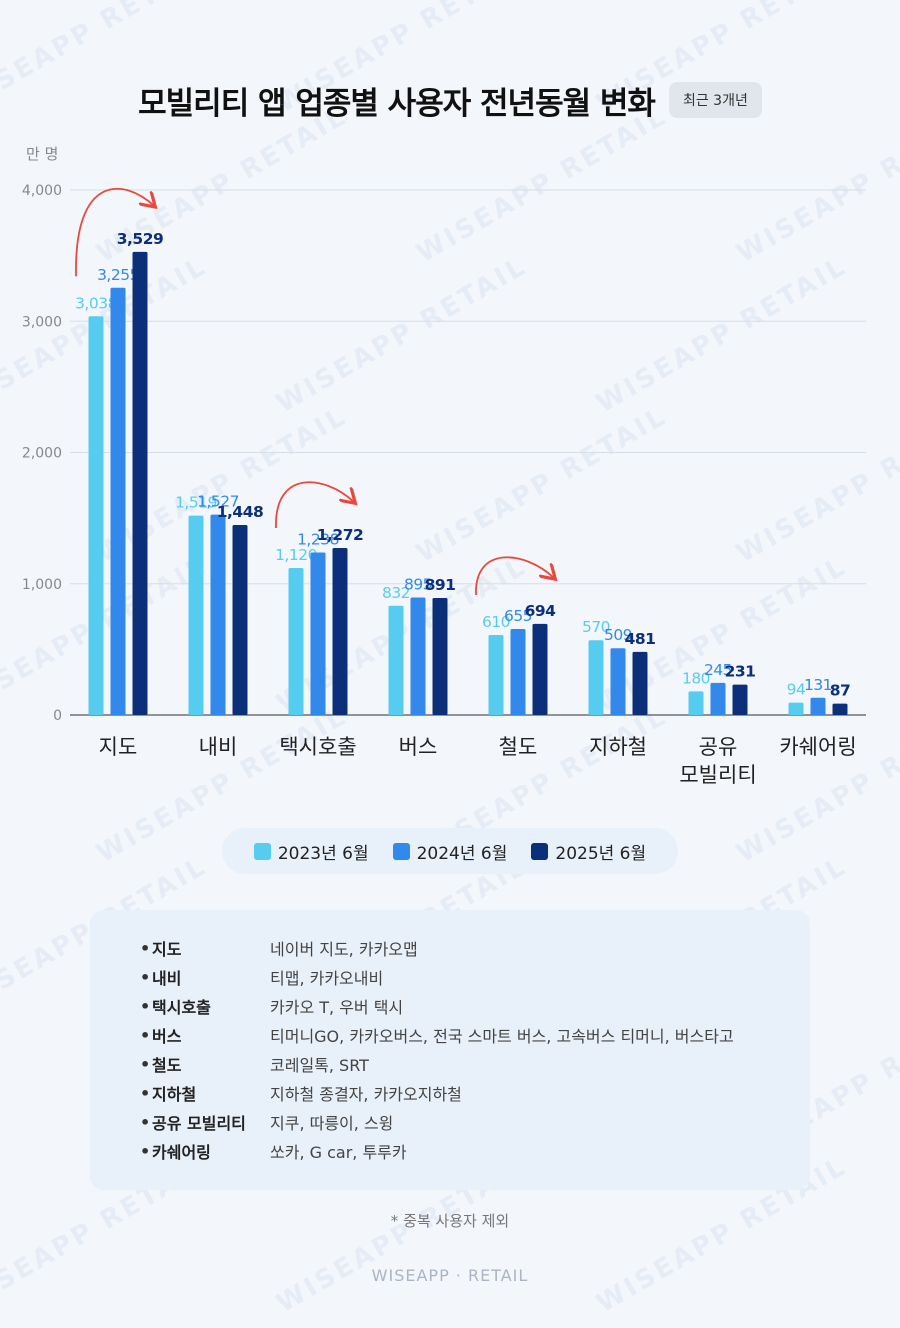 This screenshot has height=1328, width=900. I want to click on bar-value-label: 655, so click(518, 616).